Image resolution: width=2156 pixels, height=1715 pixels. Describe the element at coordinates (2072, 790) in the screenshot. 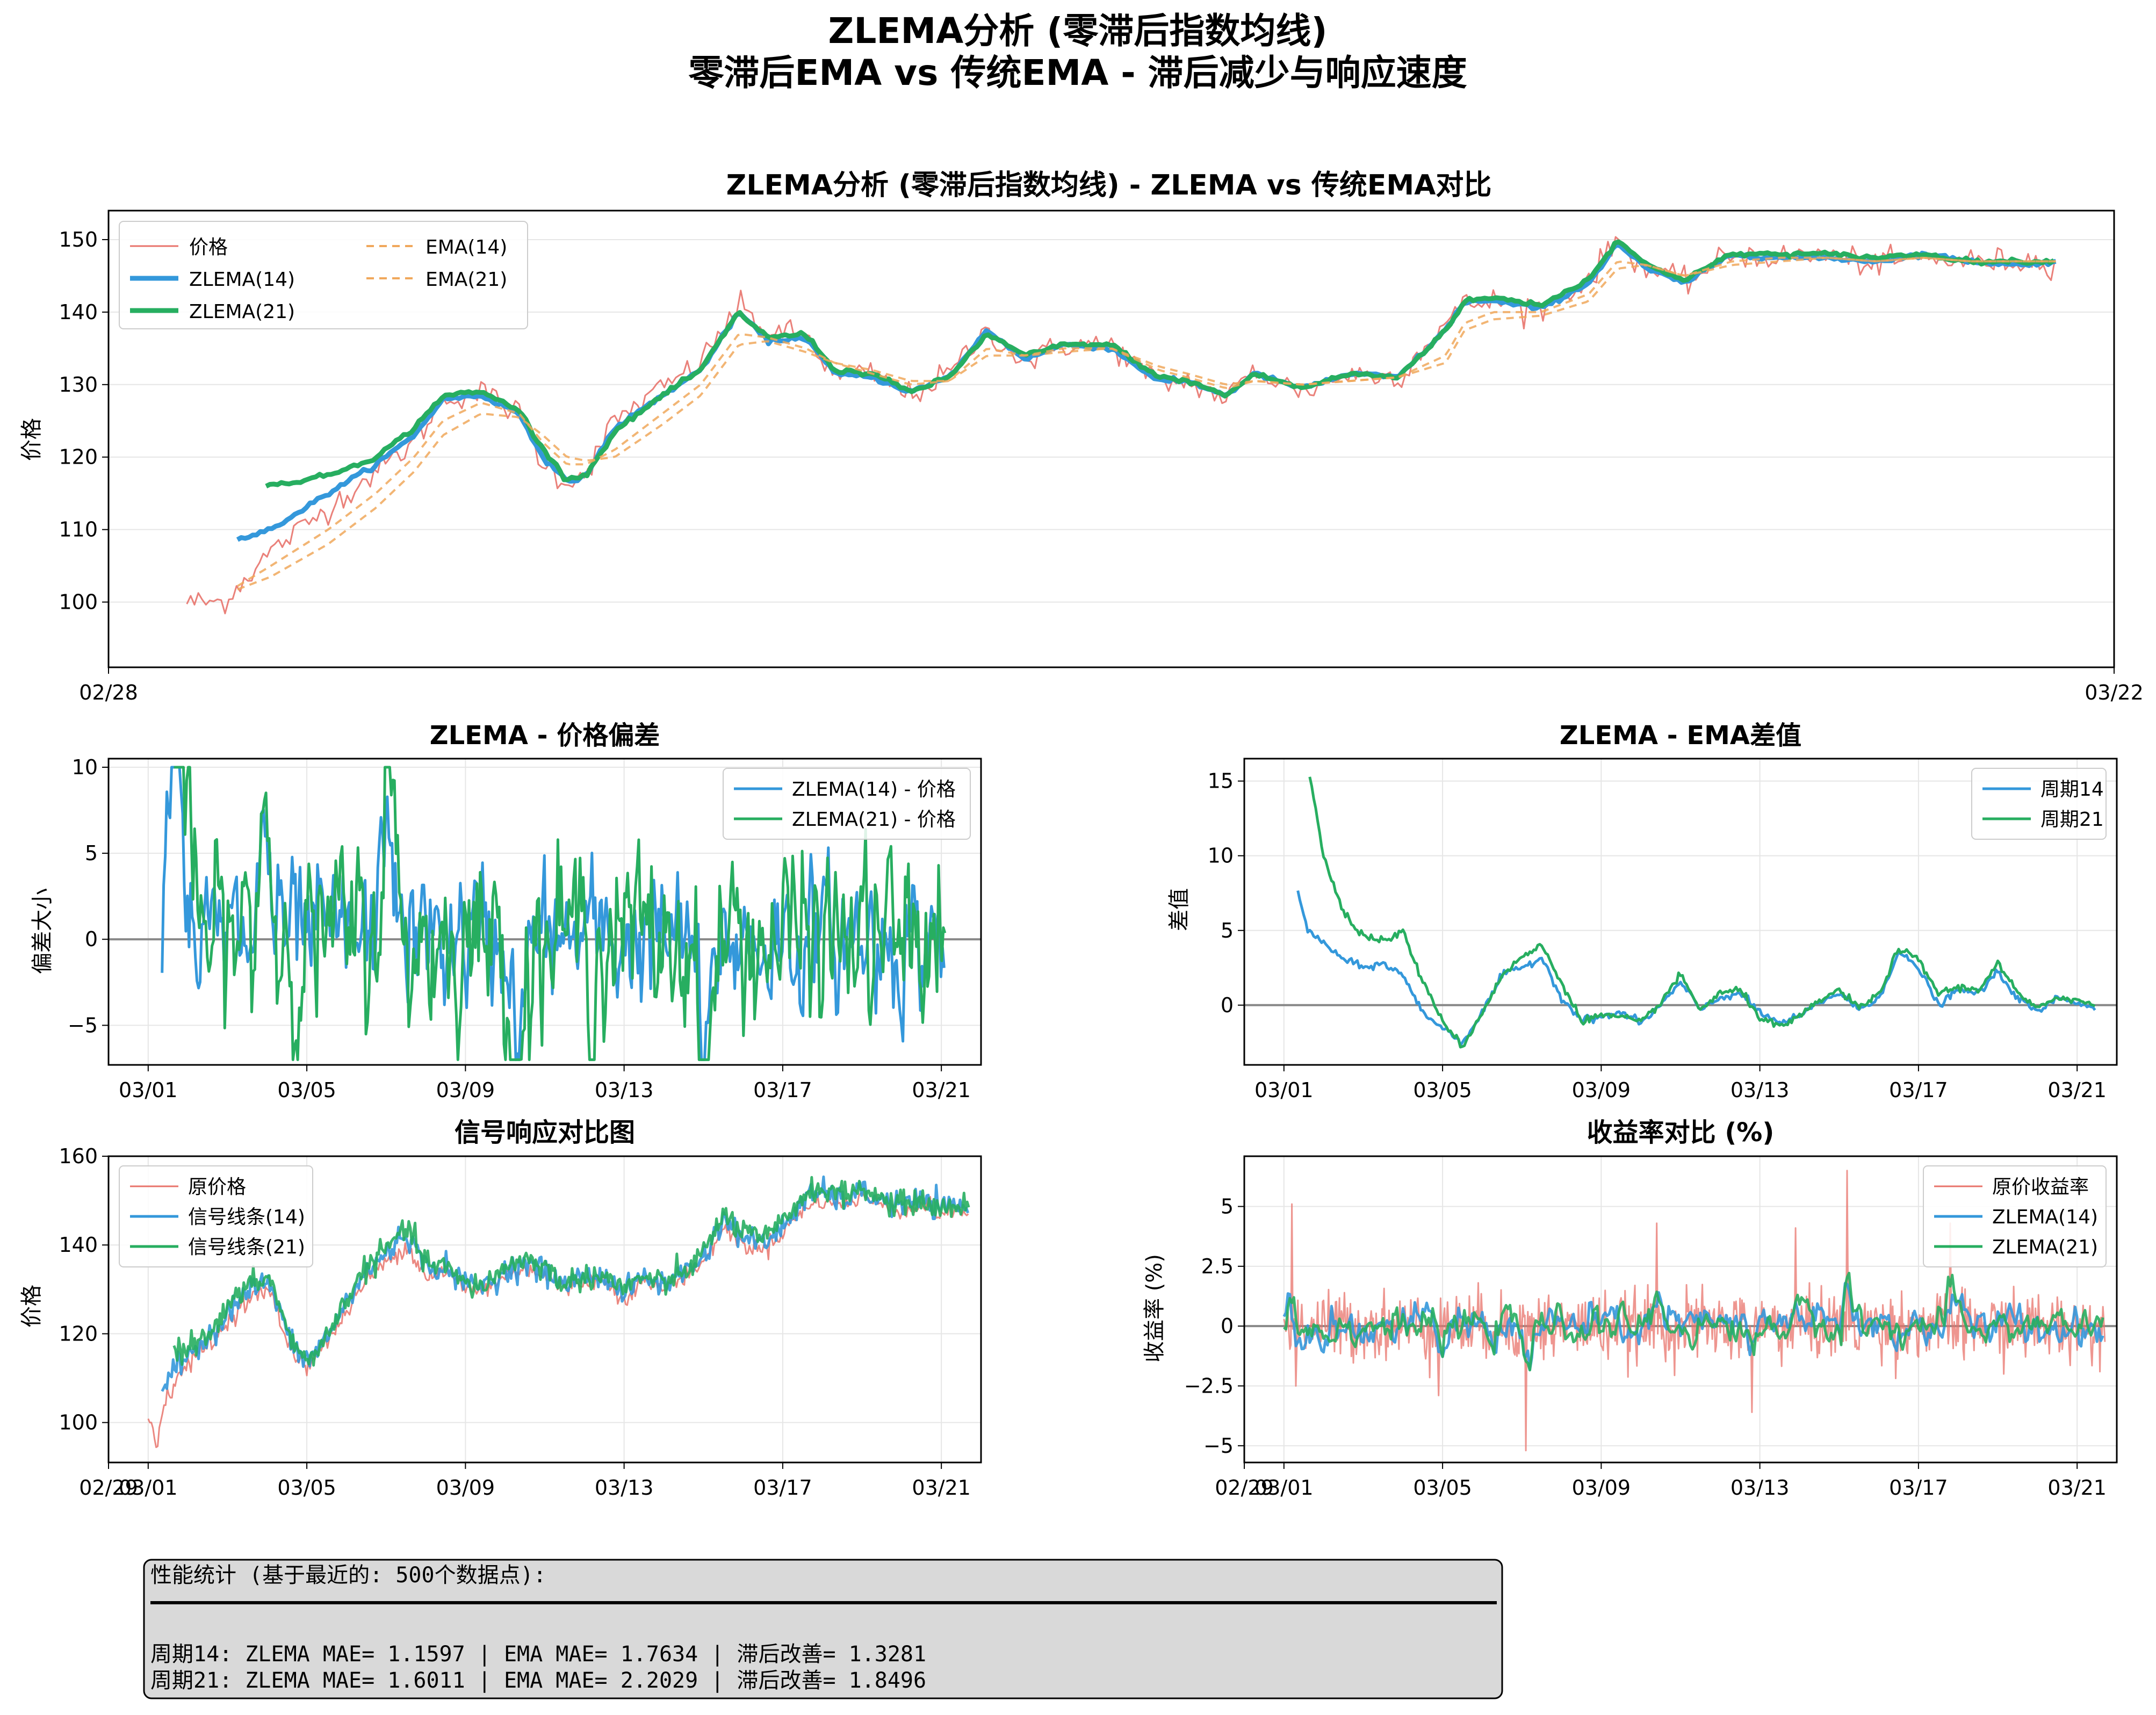

I see `diff-legend-label: 周期14` at that location.